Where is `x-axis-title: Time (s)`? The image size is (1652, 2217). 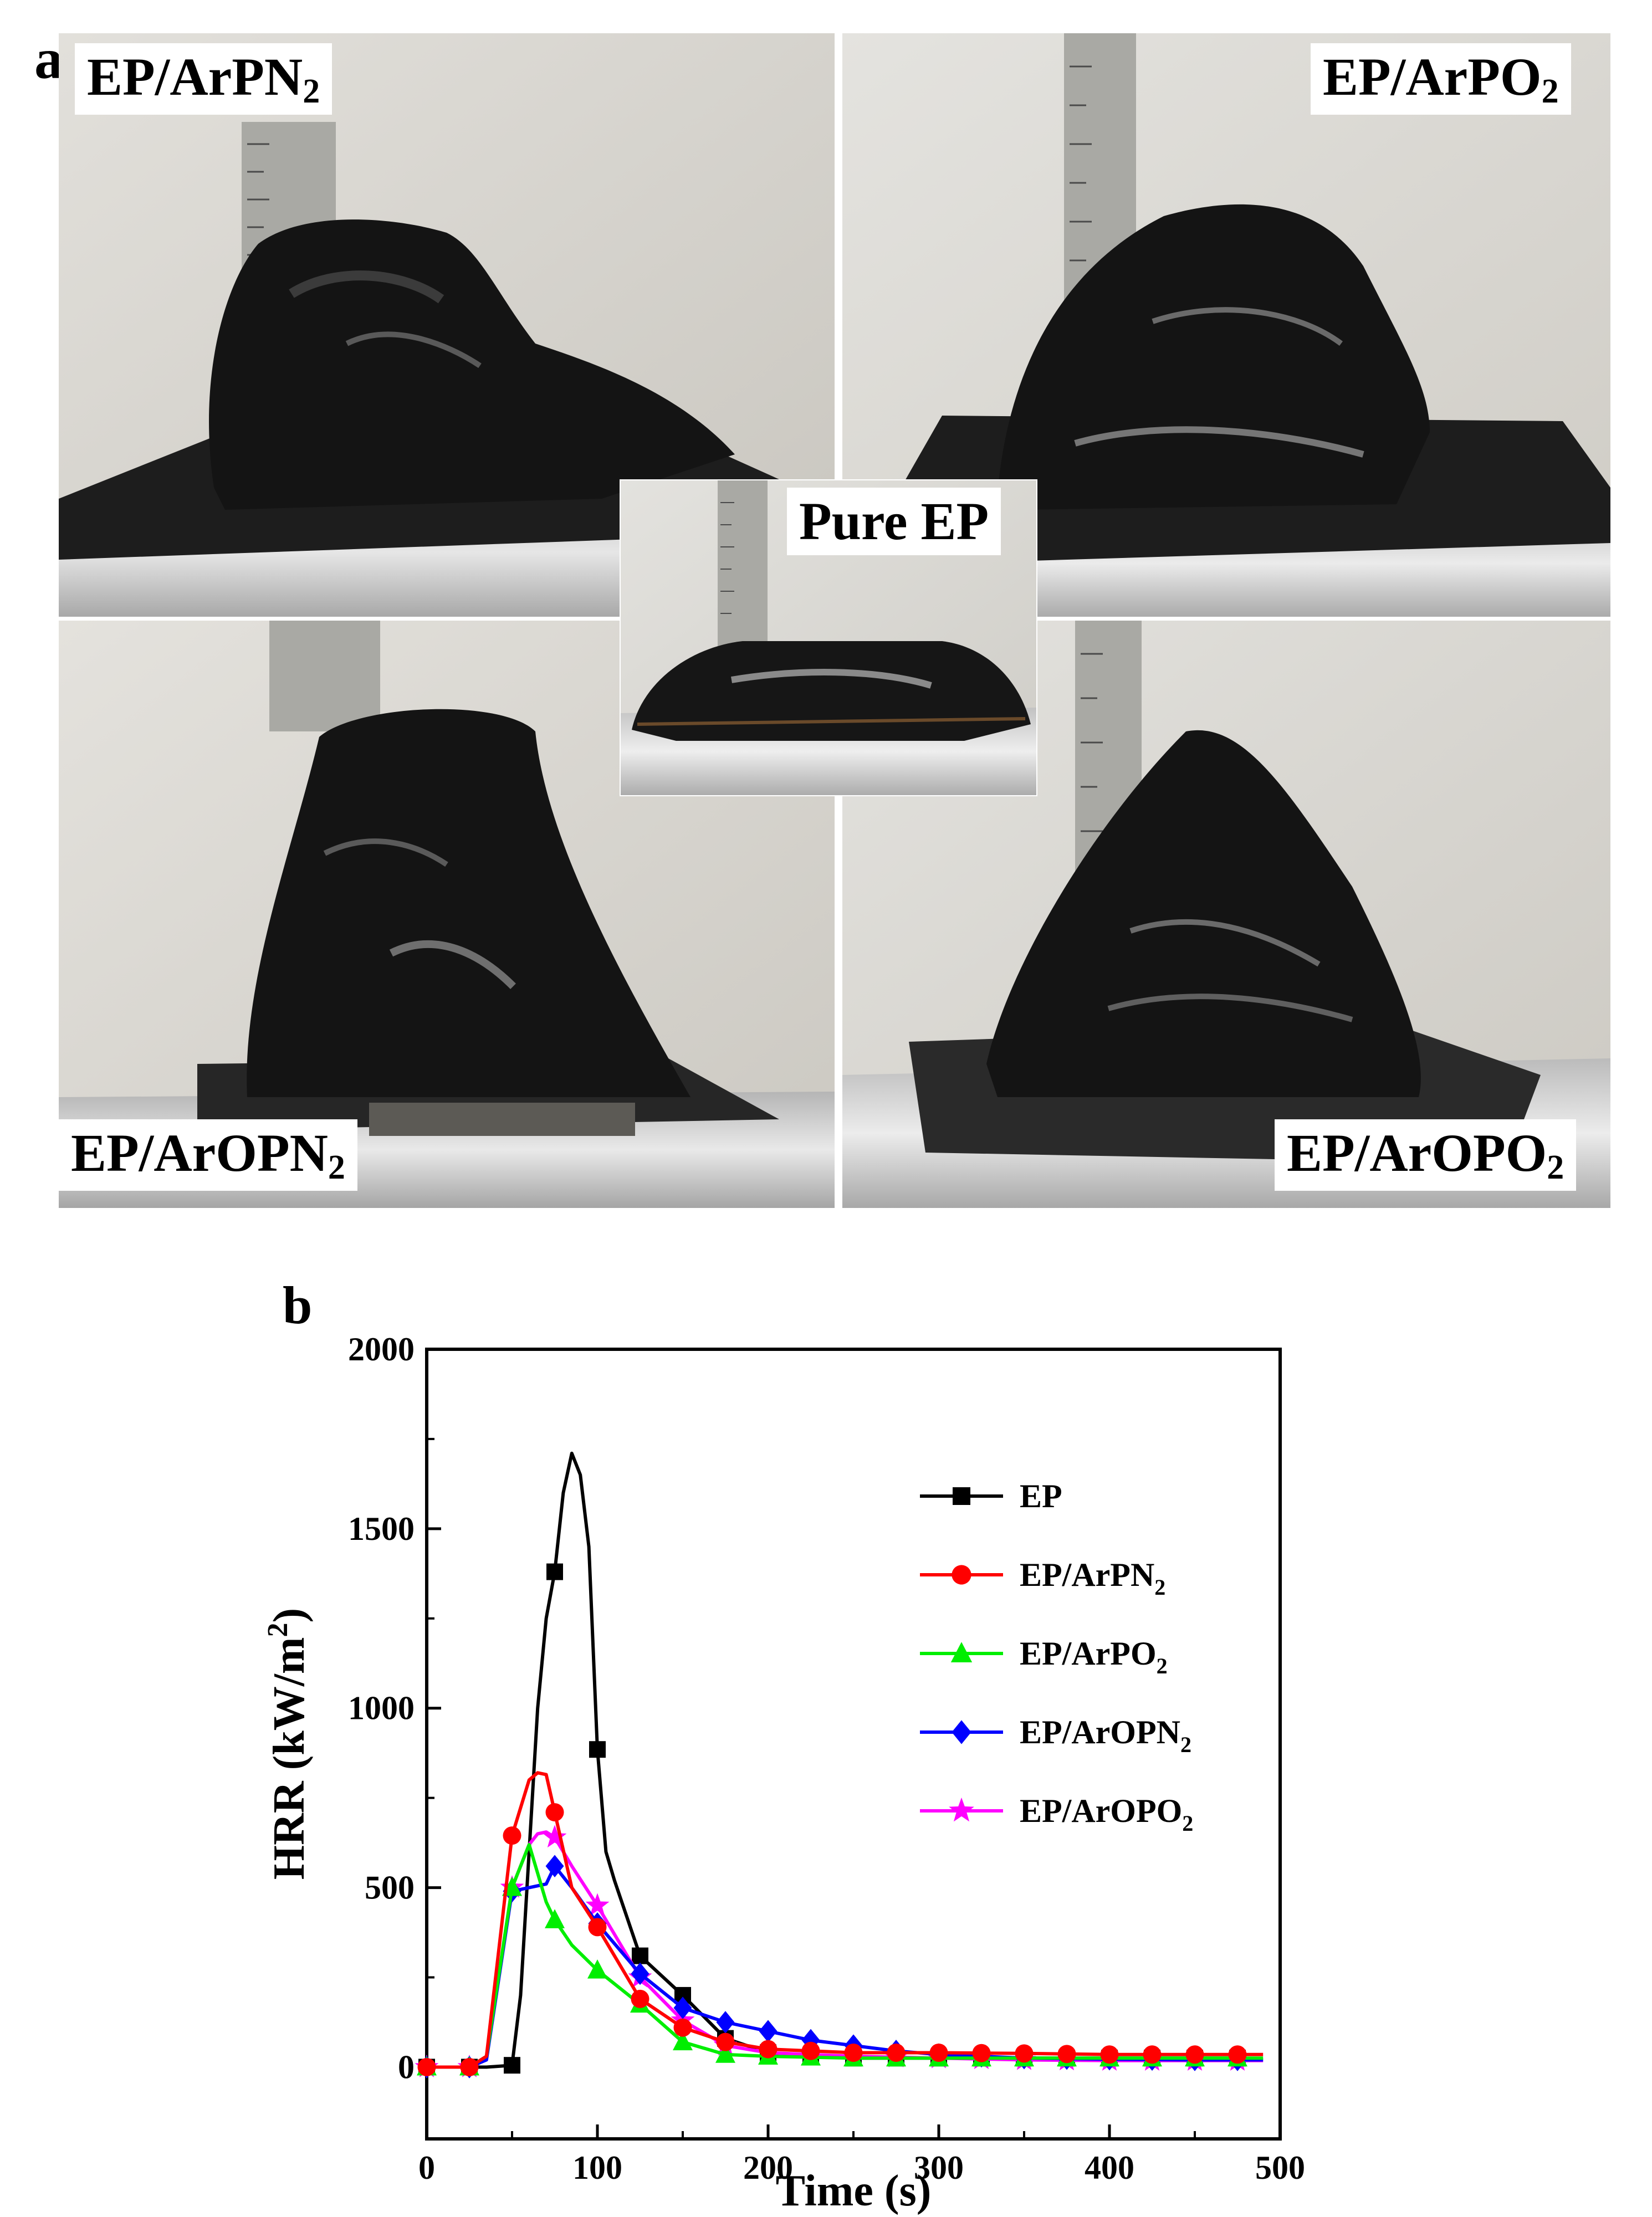 x-axis-title: Time (s) is located at coordinates (854, 2191).